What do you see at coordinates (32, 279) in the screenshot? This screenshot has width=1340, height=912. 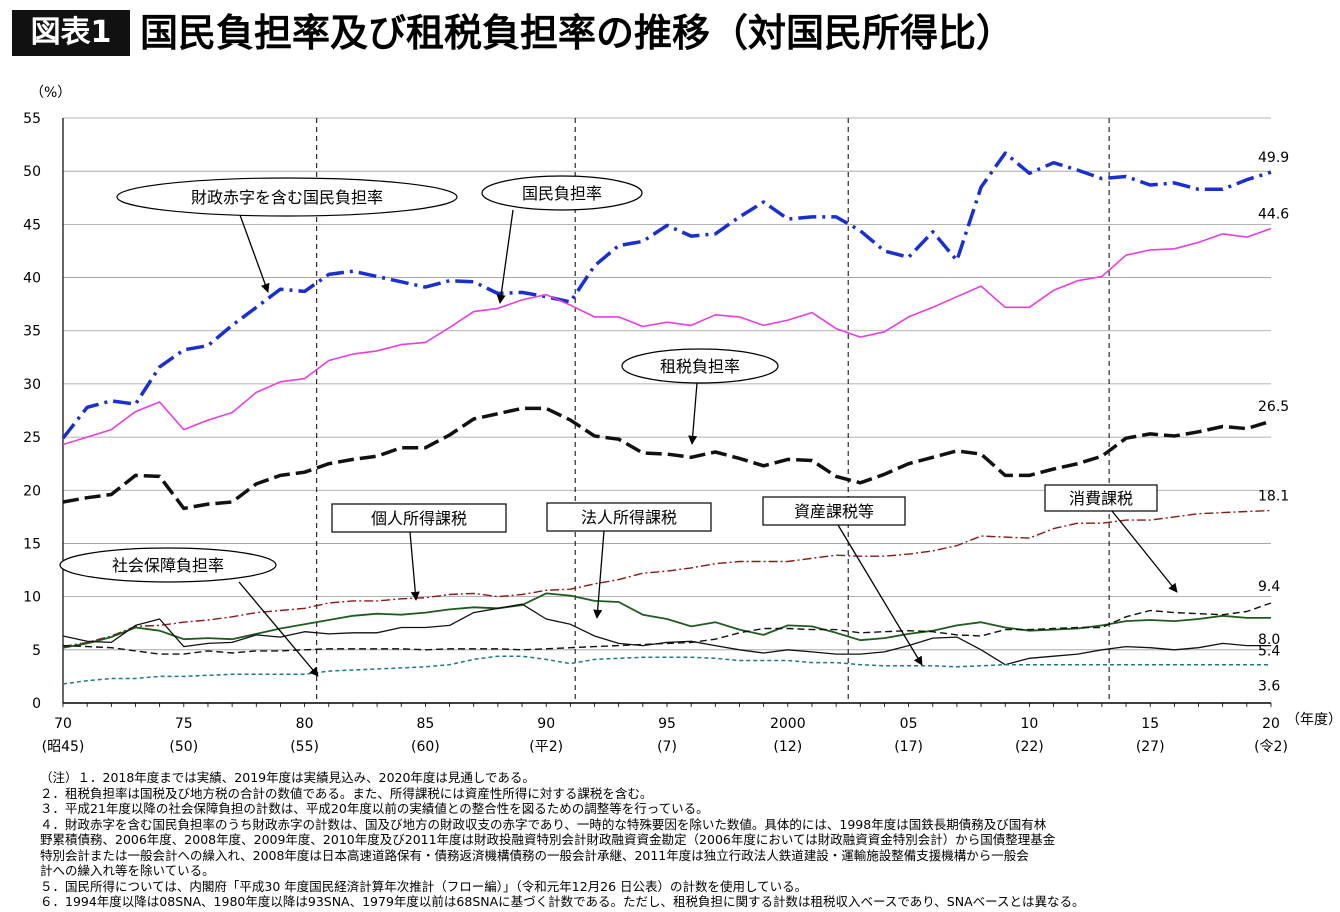 I see `y-tick-label: 40` at bounding box center [32, 279].